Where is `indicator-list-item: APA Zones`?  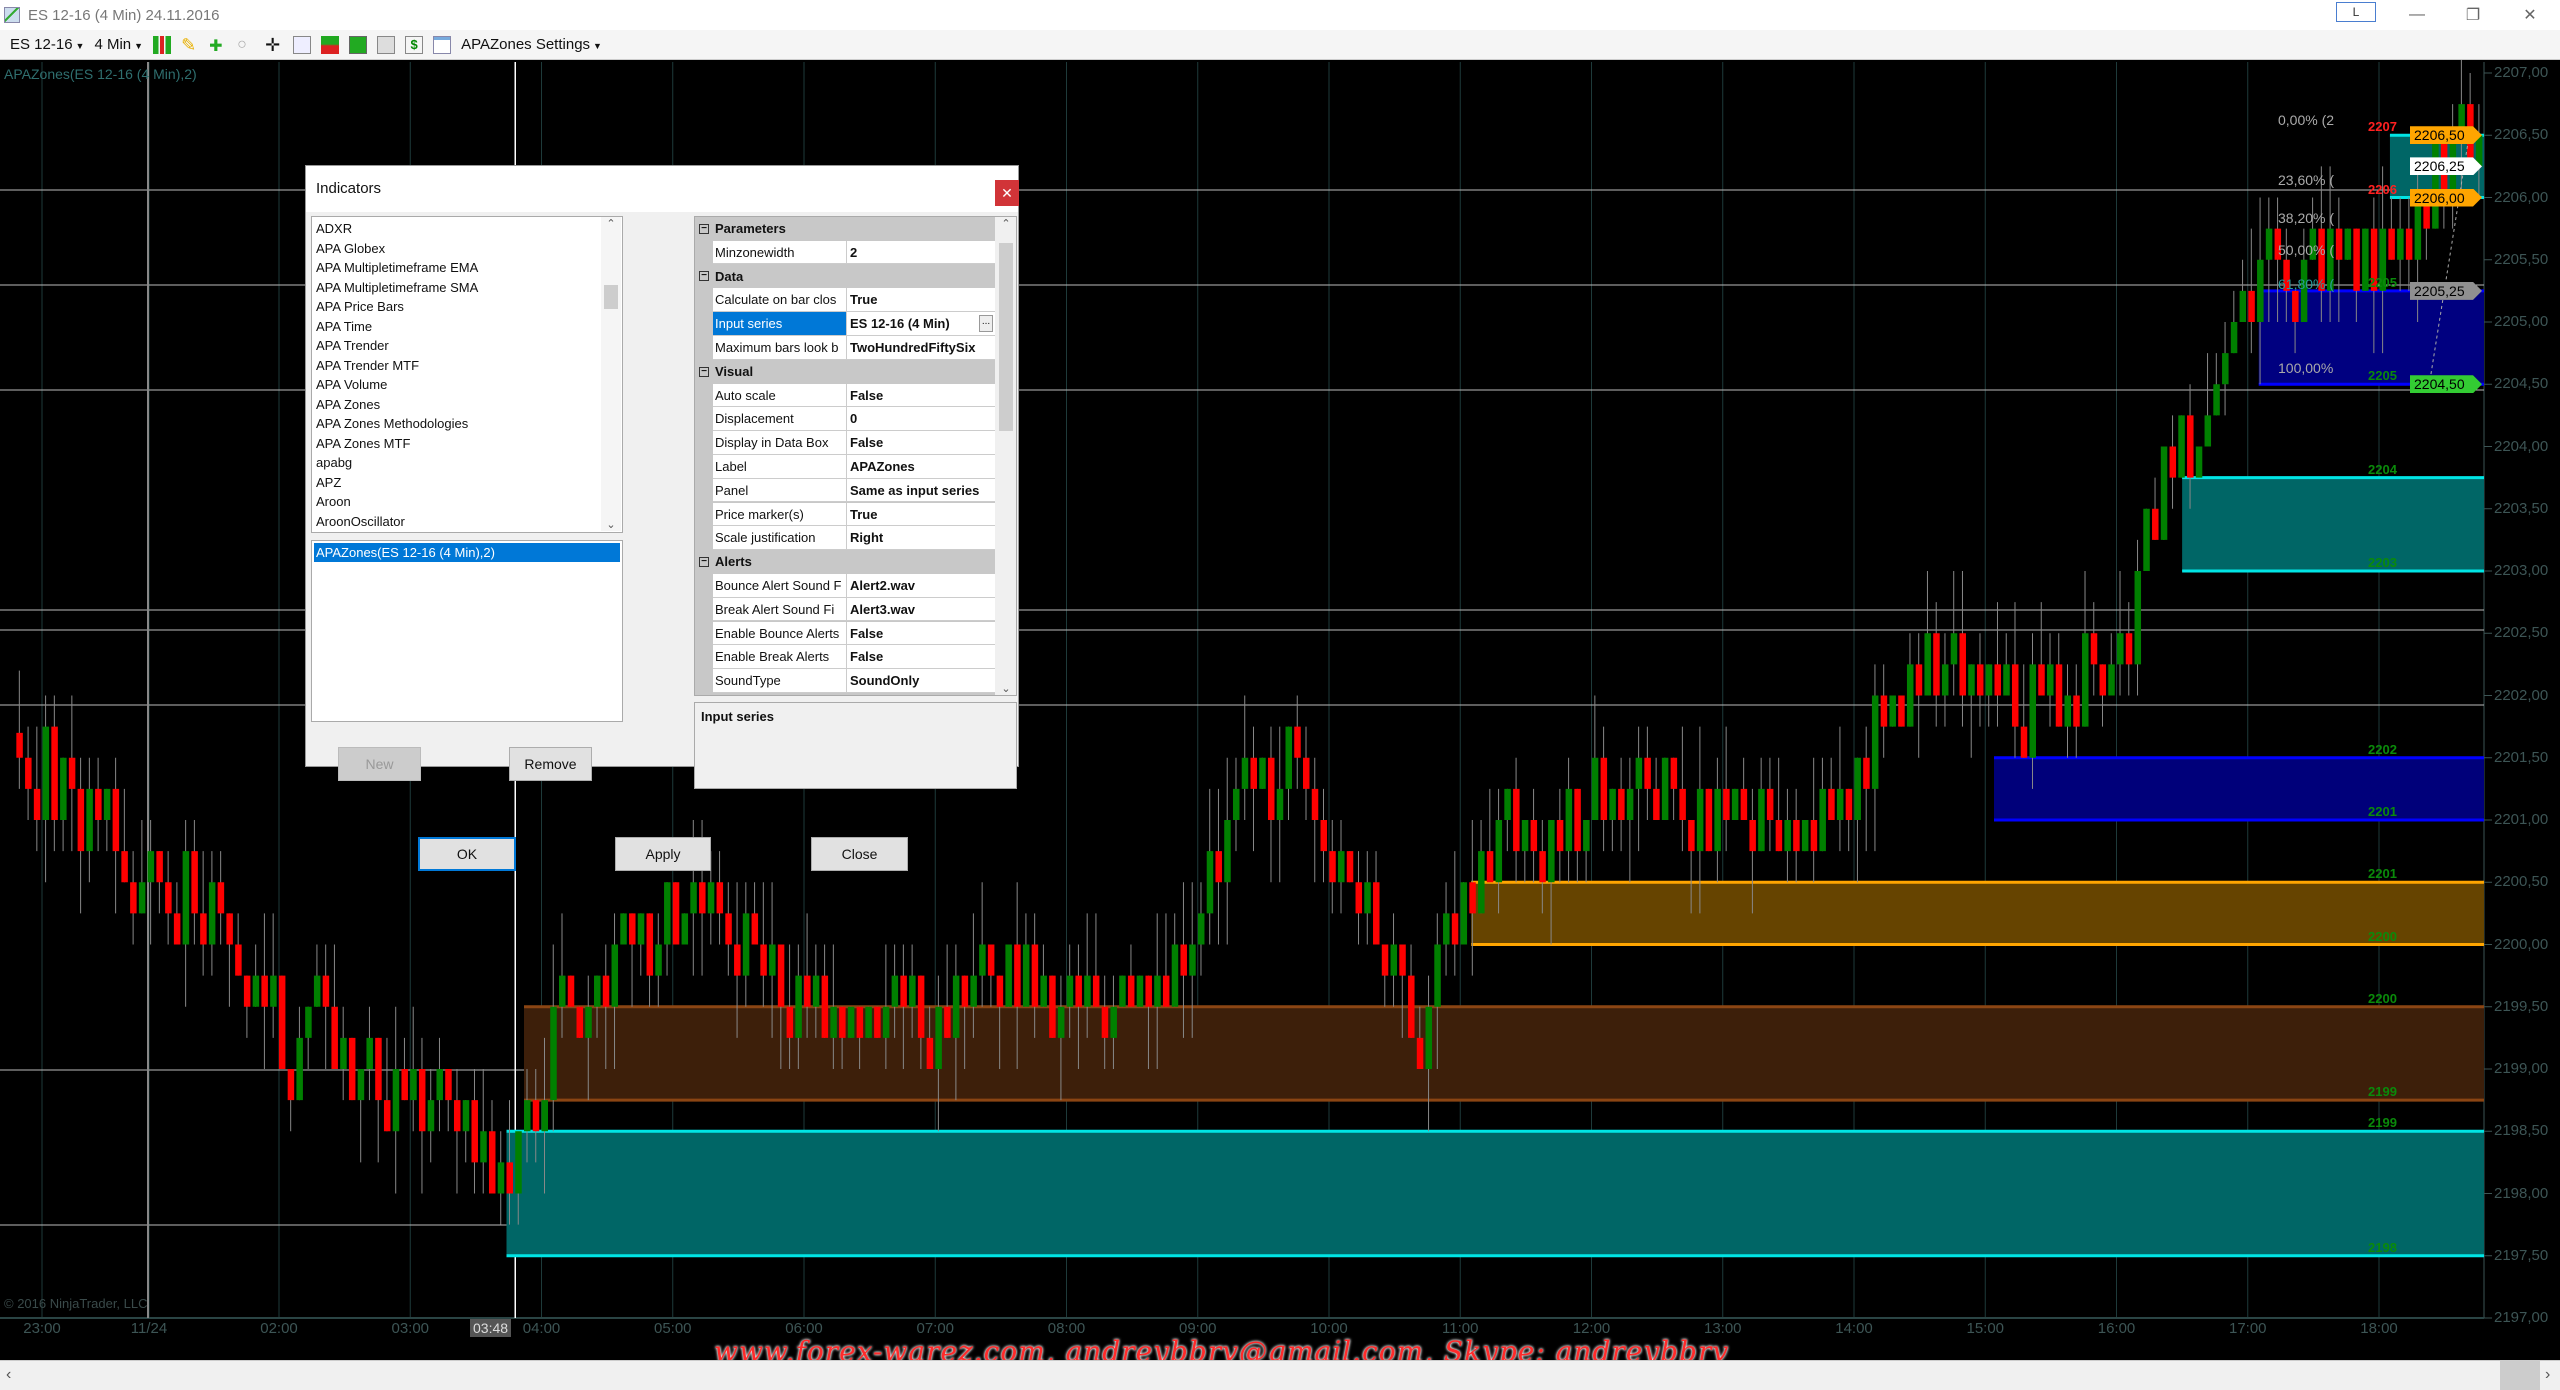
indicator-list-item: APA Zones is located at coordinates (348, 404).